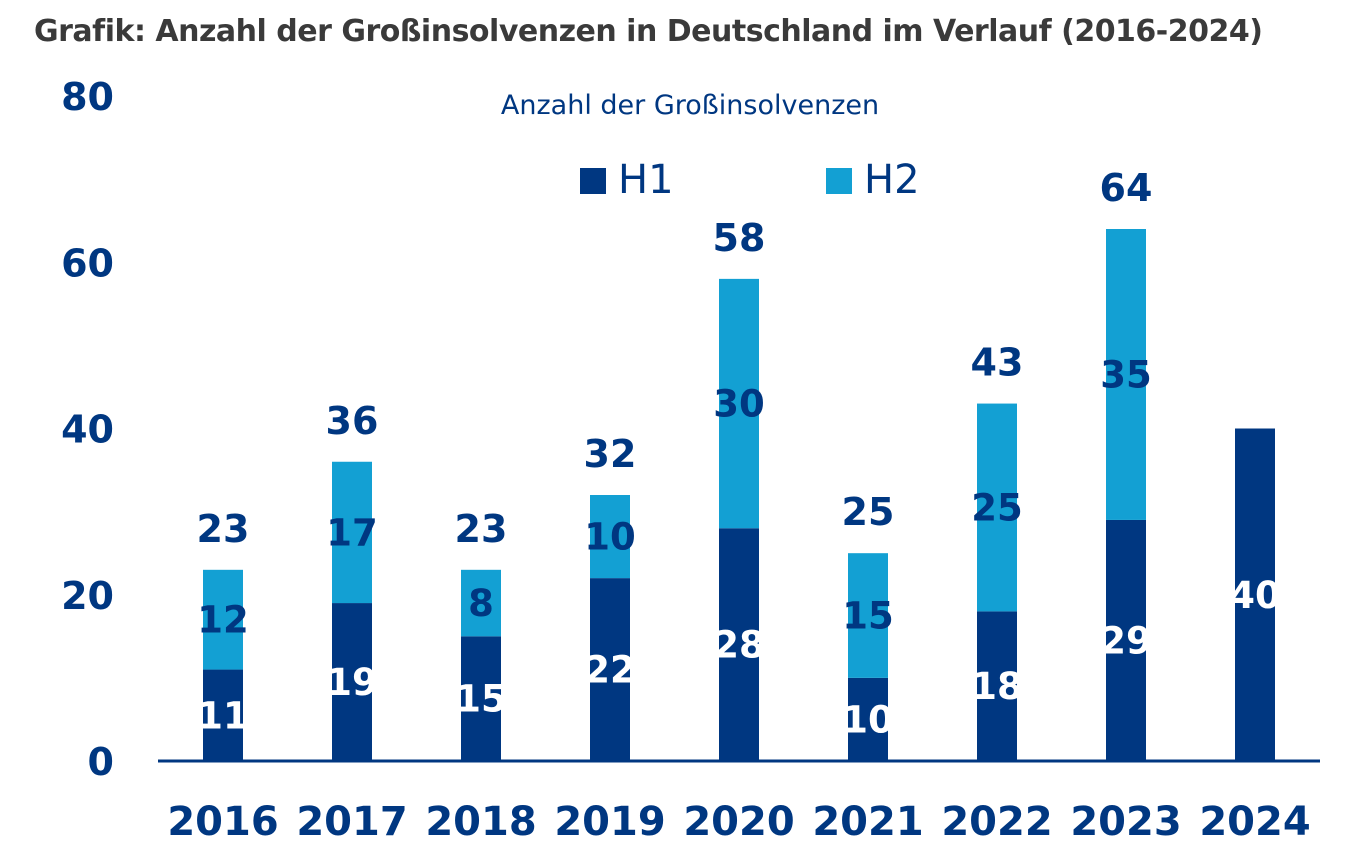 This screenshot has width=1360, height=865. I want to click on label-h1-2018: 15, so click(481, 699).